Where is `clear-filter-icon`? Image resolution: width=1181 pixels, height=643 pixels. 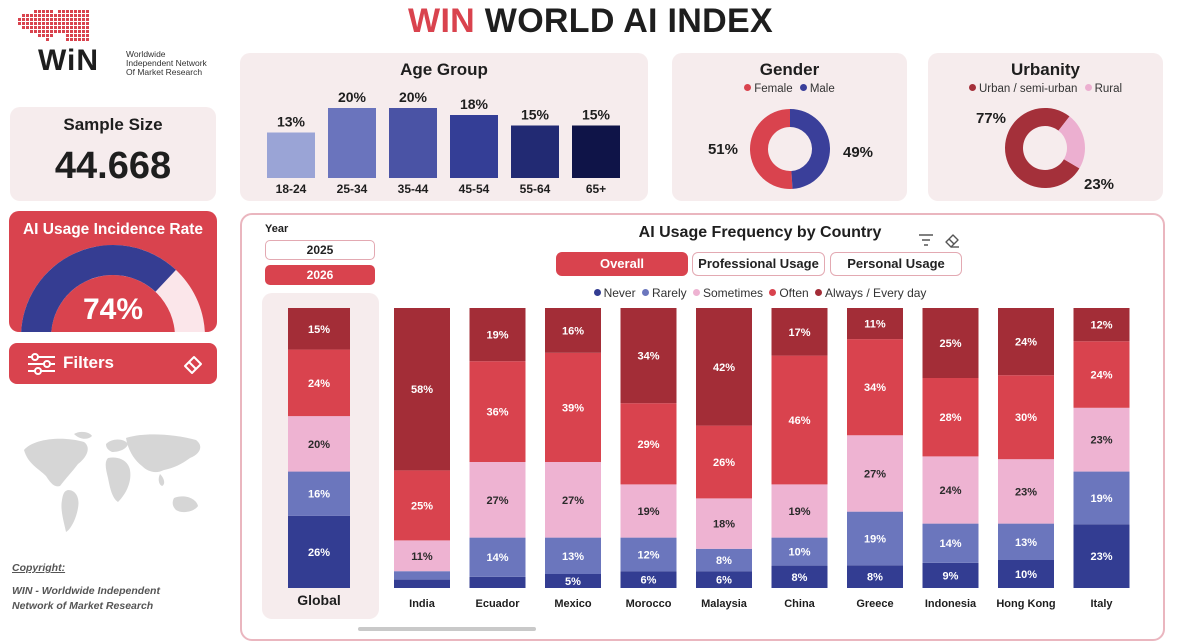
clear-filter-icon is located at coordinates (952, 240).